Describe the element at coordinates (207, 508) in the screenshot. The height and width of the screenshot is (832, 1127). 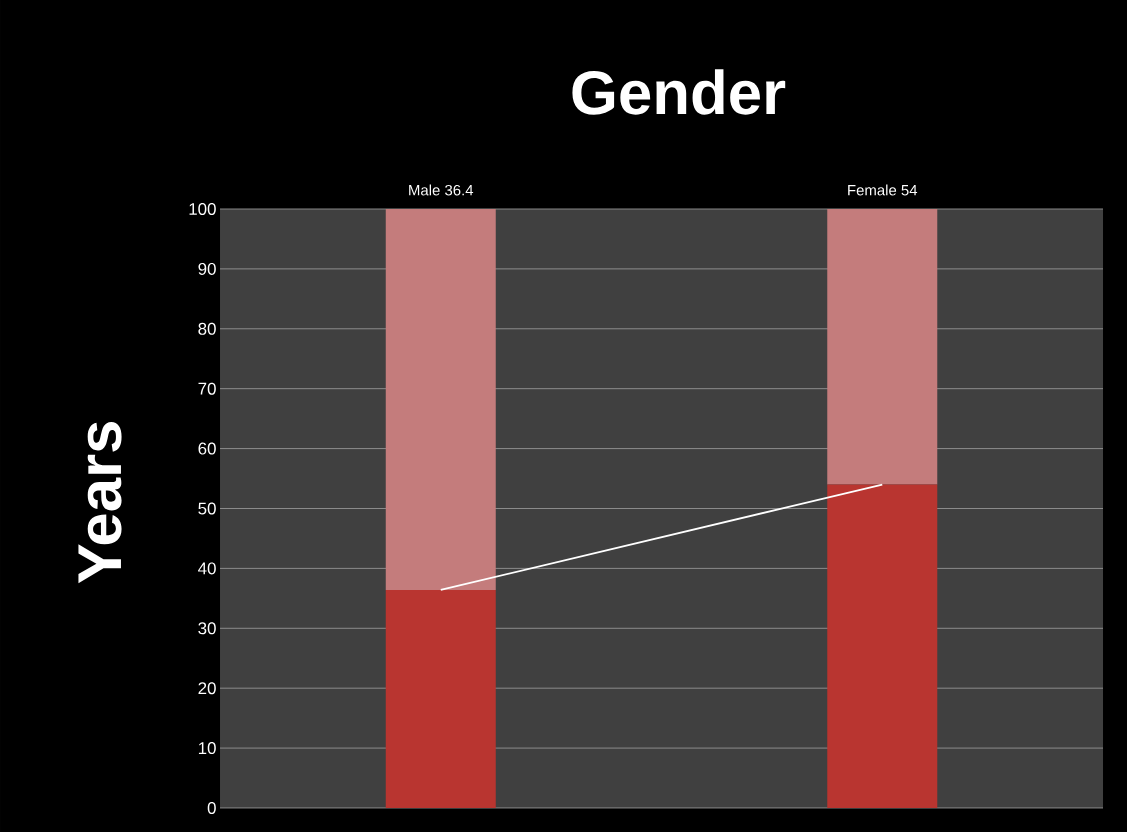
I see `y-tick-label: 50` at that location.